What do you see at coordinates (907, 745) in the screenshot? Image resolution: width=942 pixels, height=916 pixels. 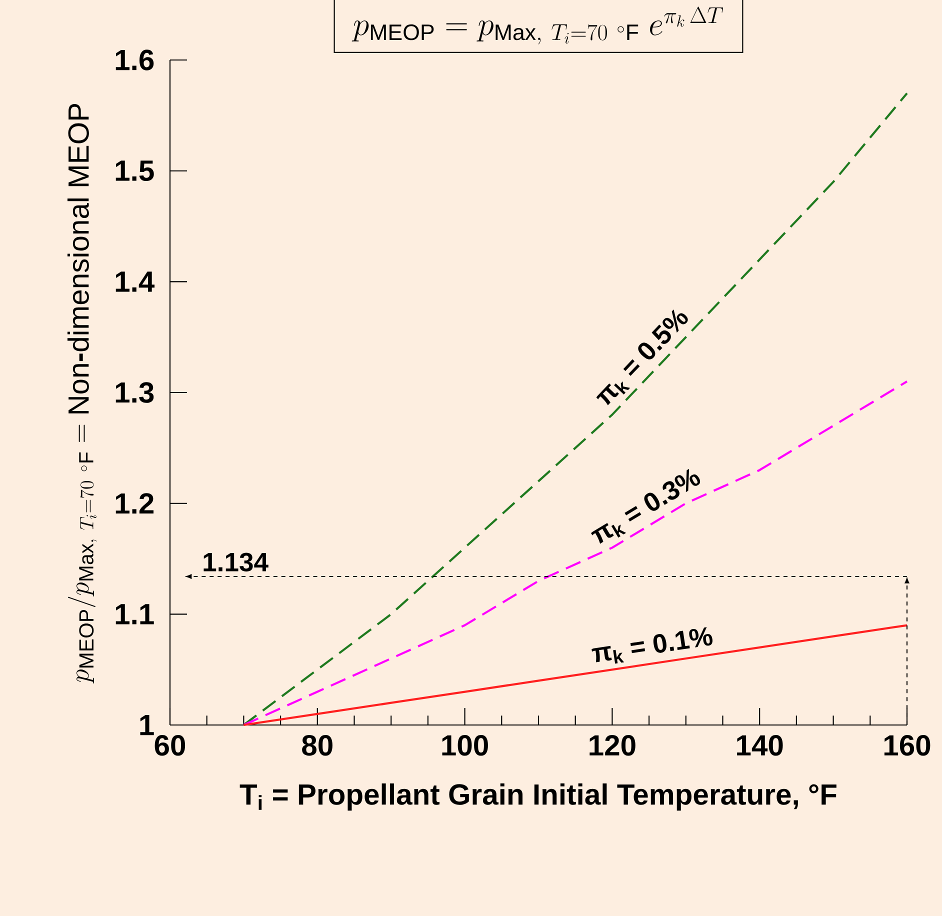 I see `x-tick-label: 160` at bounding box center [907, 745].